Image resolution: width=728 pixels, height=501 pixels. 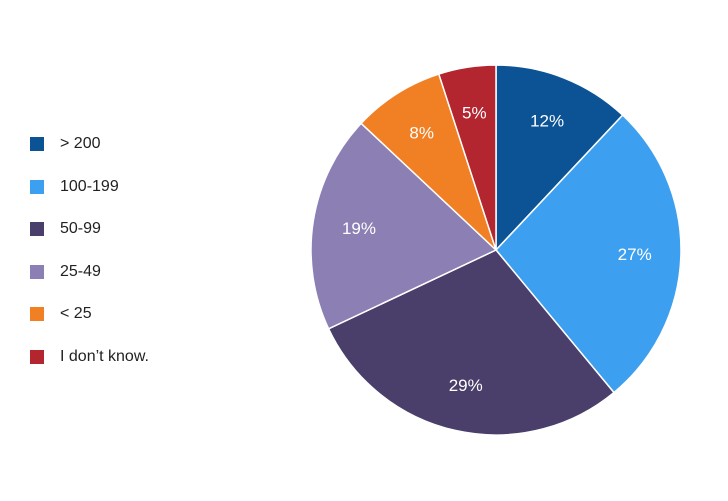 What do you see at coordinates (635, 254) in the screenshot?
I see `slice-label: 27%` at bounding box center [635, 254].